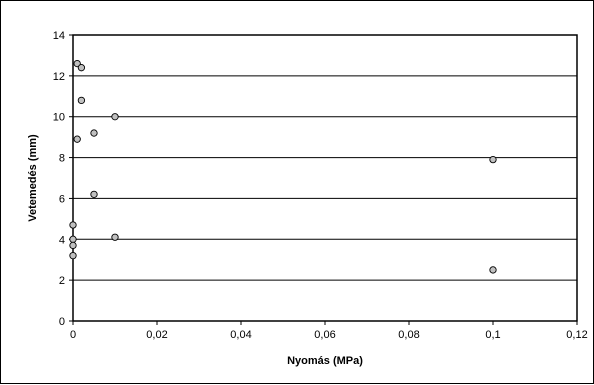 Image resolution: width=594 pixels, height=385 pixels. I want to click on y-tick-label: 10, so click(59, 118).